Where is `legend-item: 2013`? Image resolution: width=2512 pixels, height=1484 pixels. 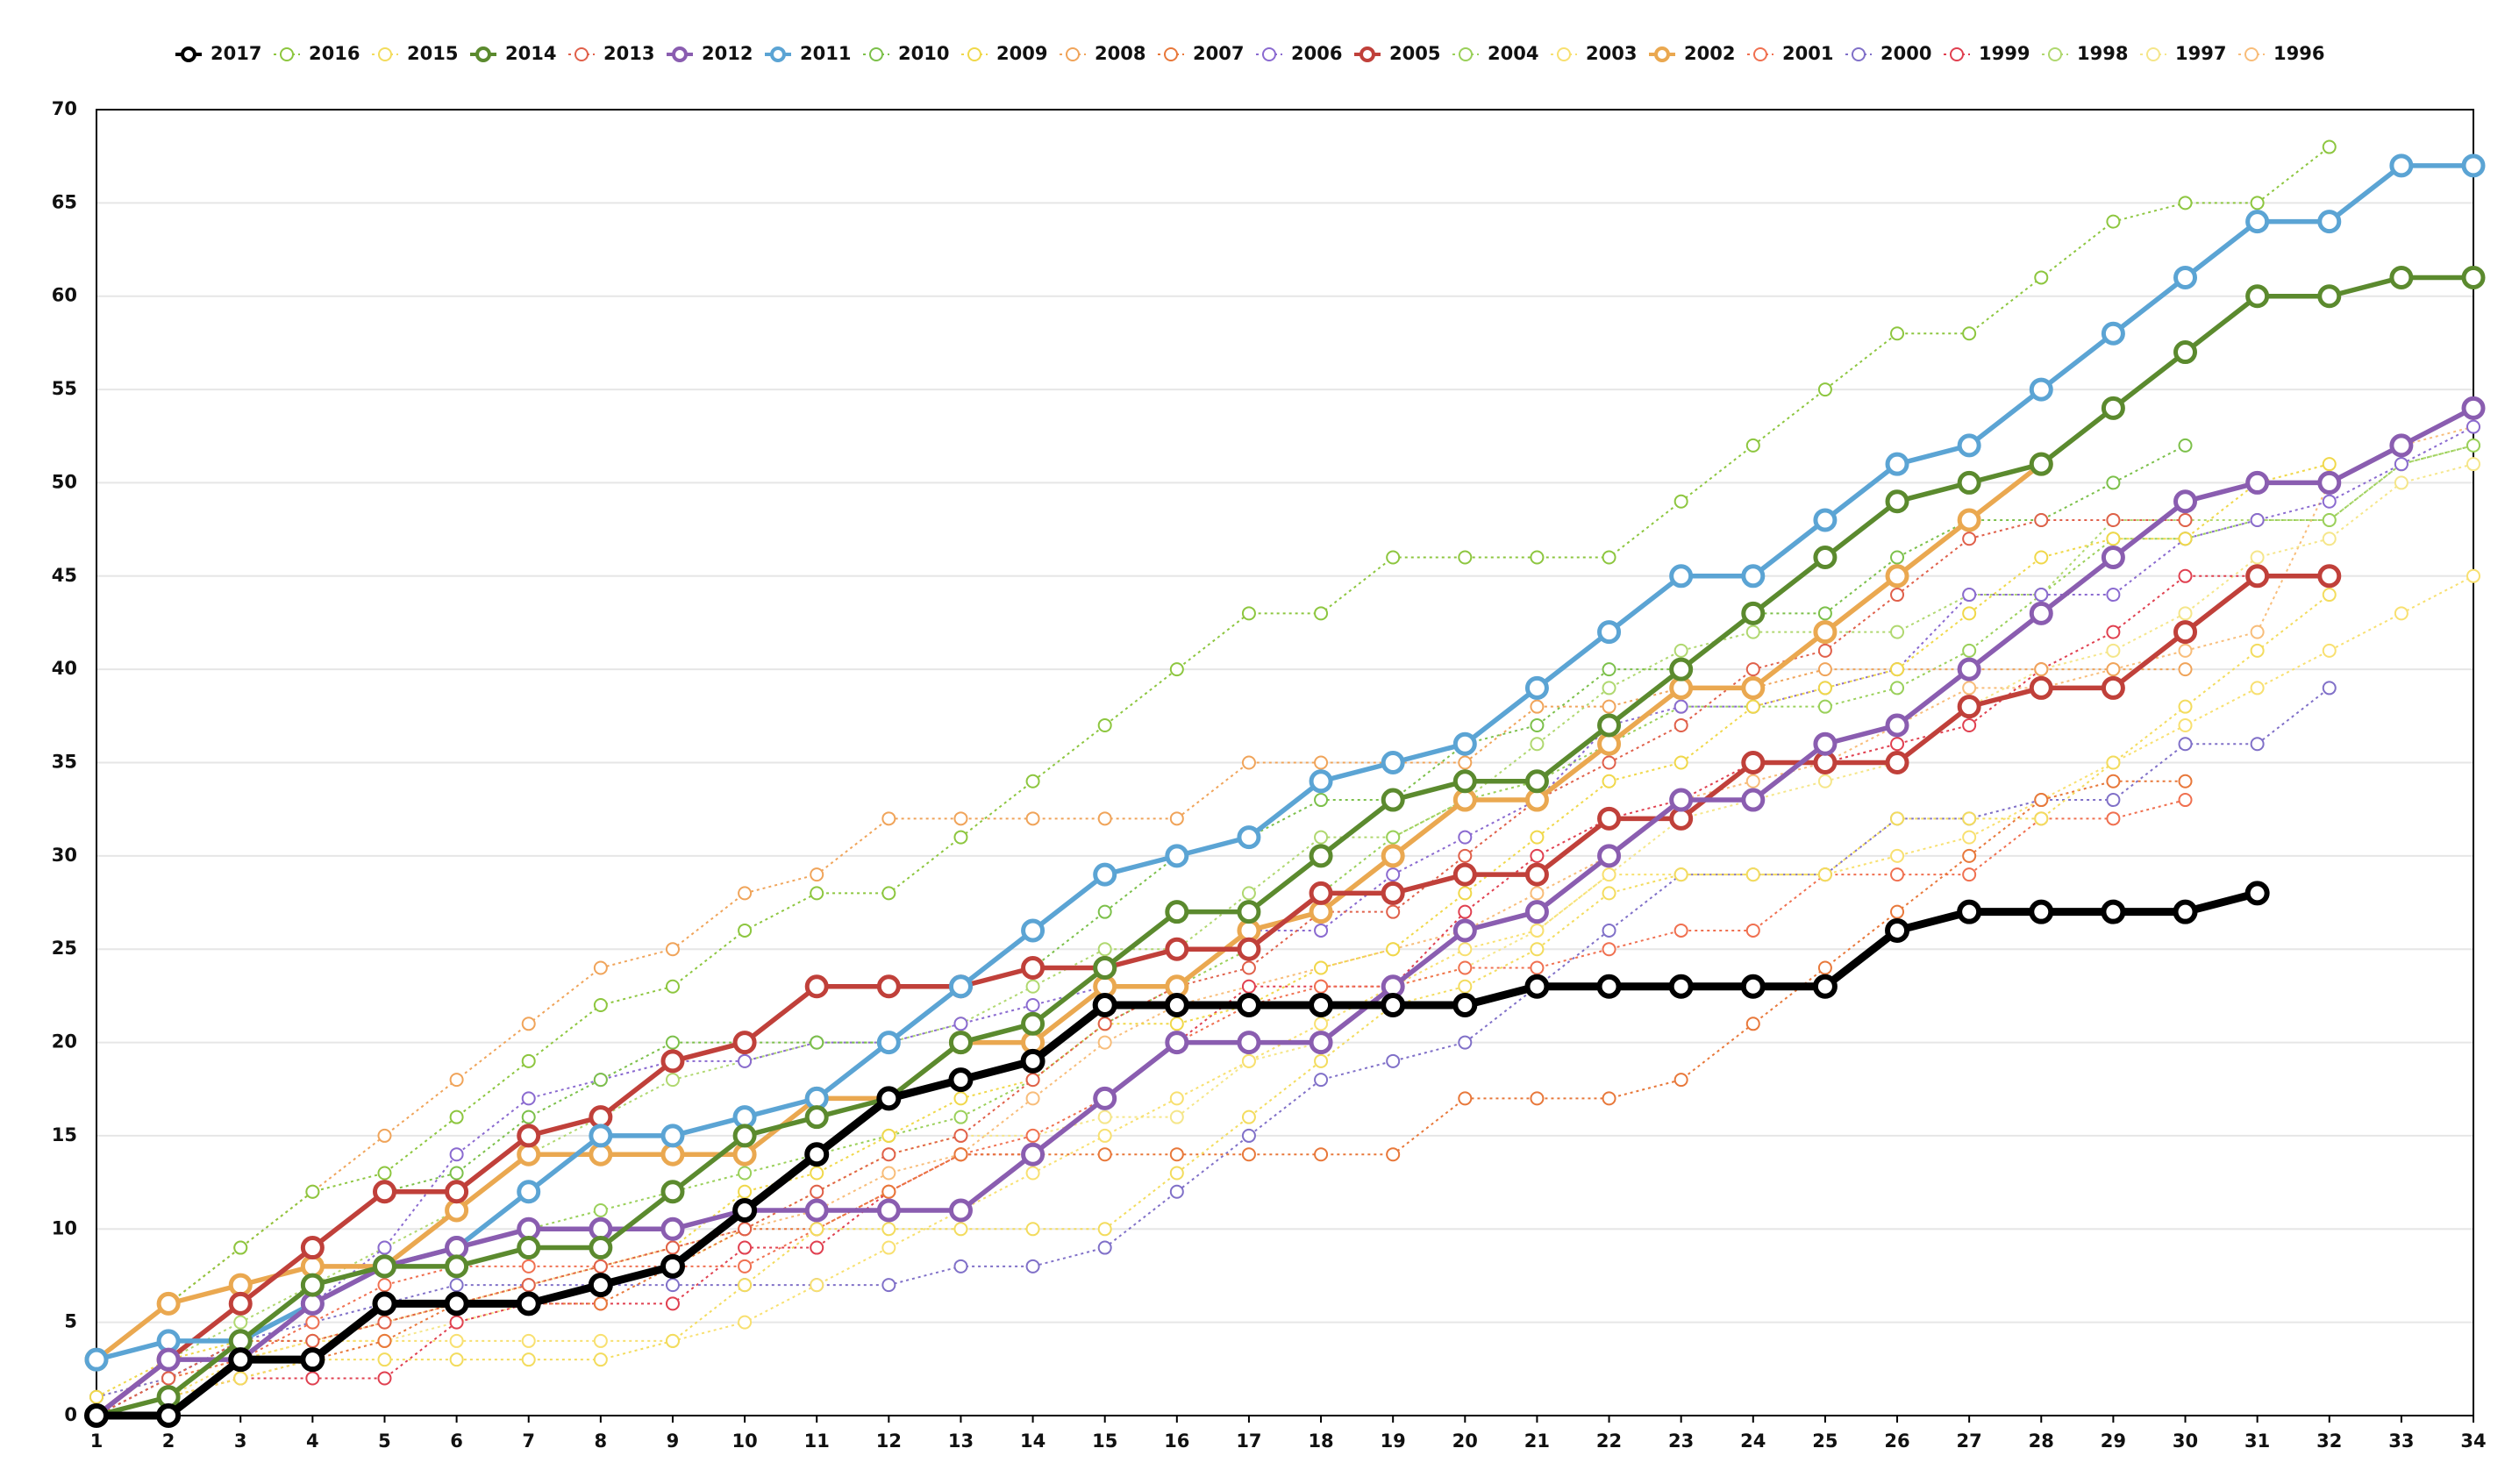 legend-item: 2013 is located at coordinates (611, 54).